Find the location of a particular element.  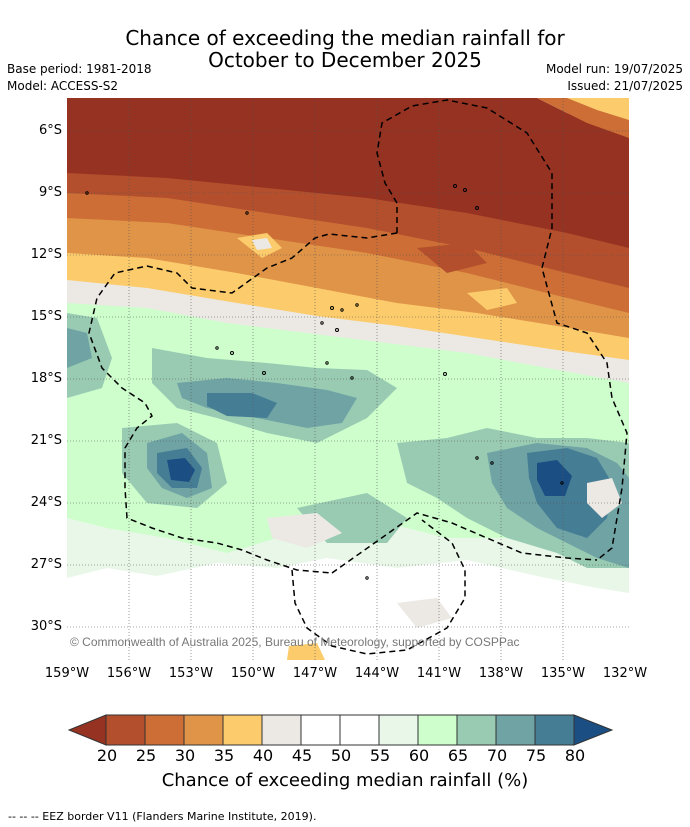

eez-border-south is located at coordinates (464, 543).